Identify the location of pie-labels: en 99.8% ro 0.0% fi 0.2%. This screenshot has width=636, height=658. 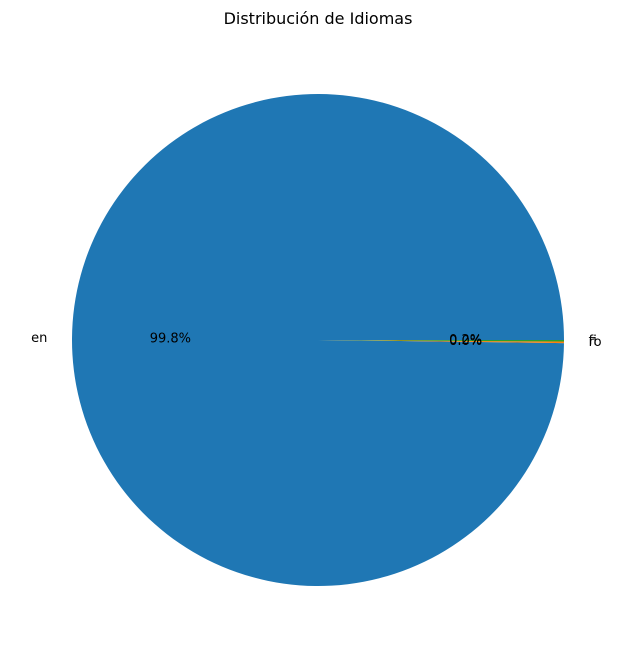
(316, 340).